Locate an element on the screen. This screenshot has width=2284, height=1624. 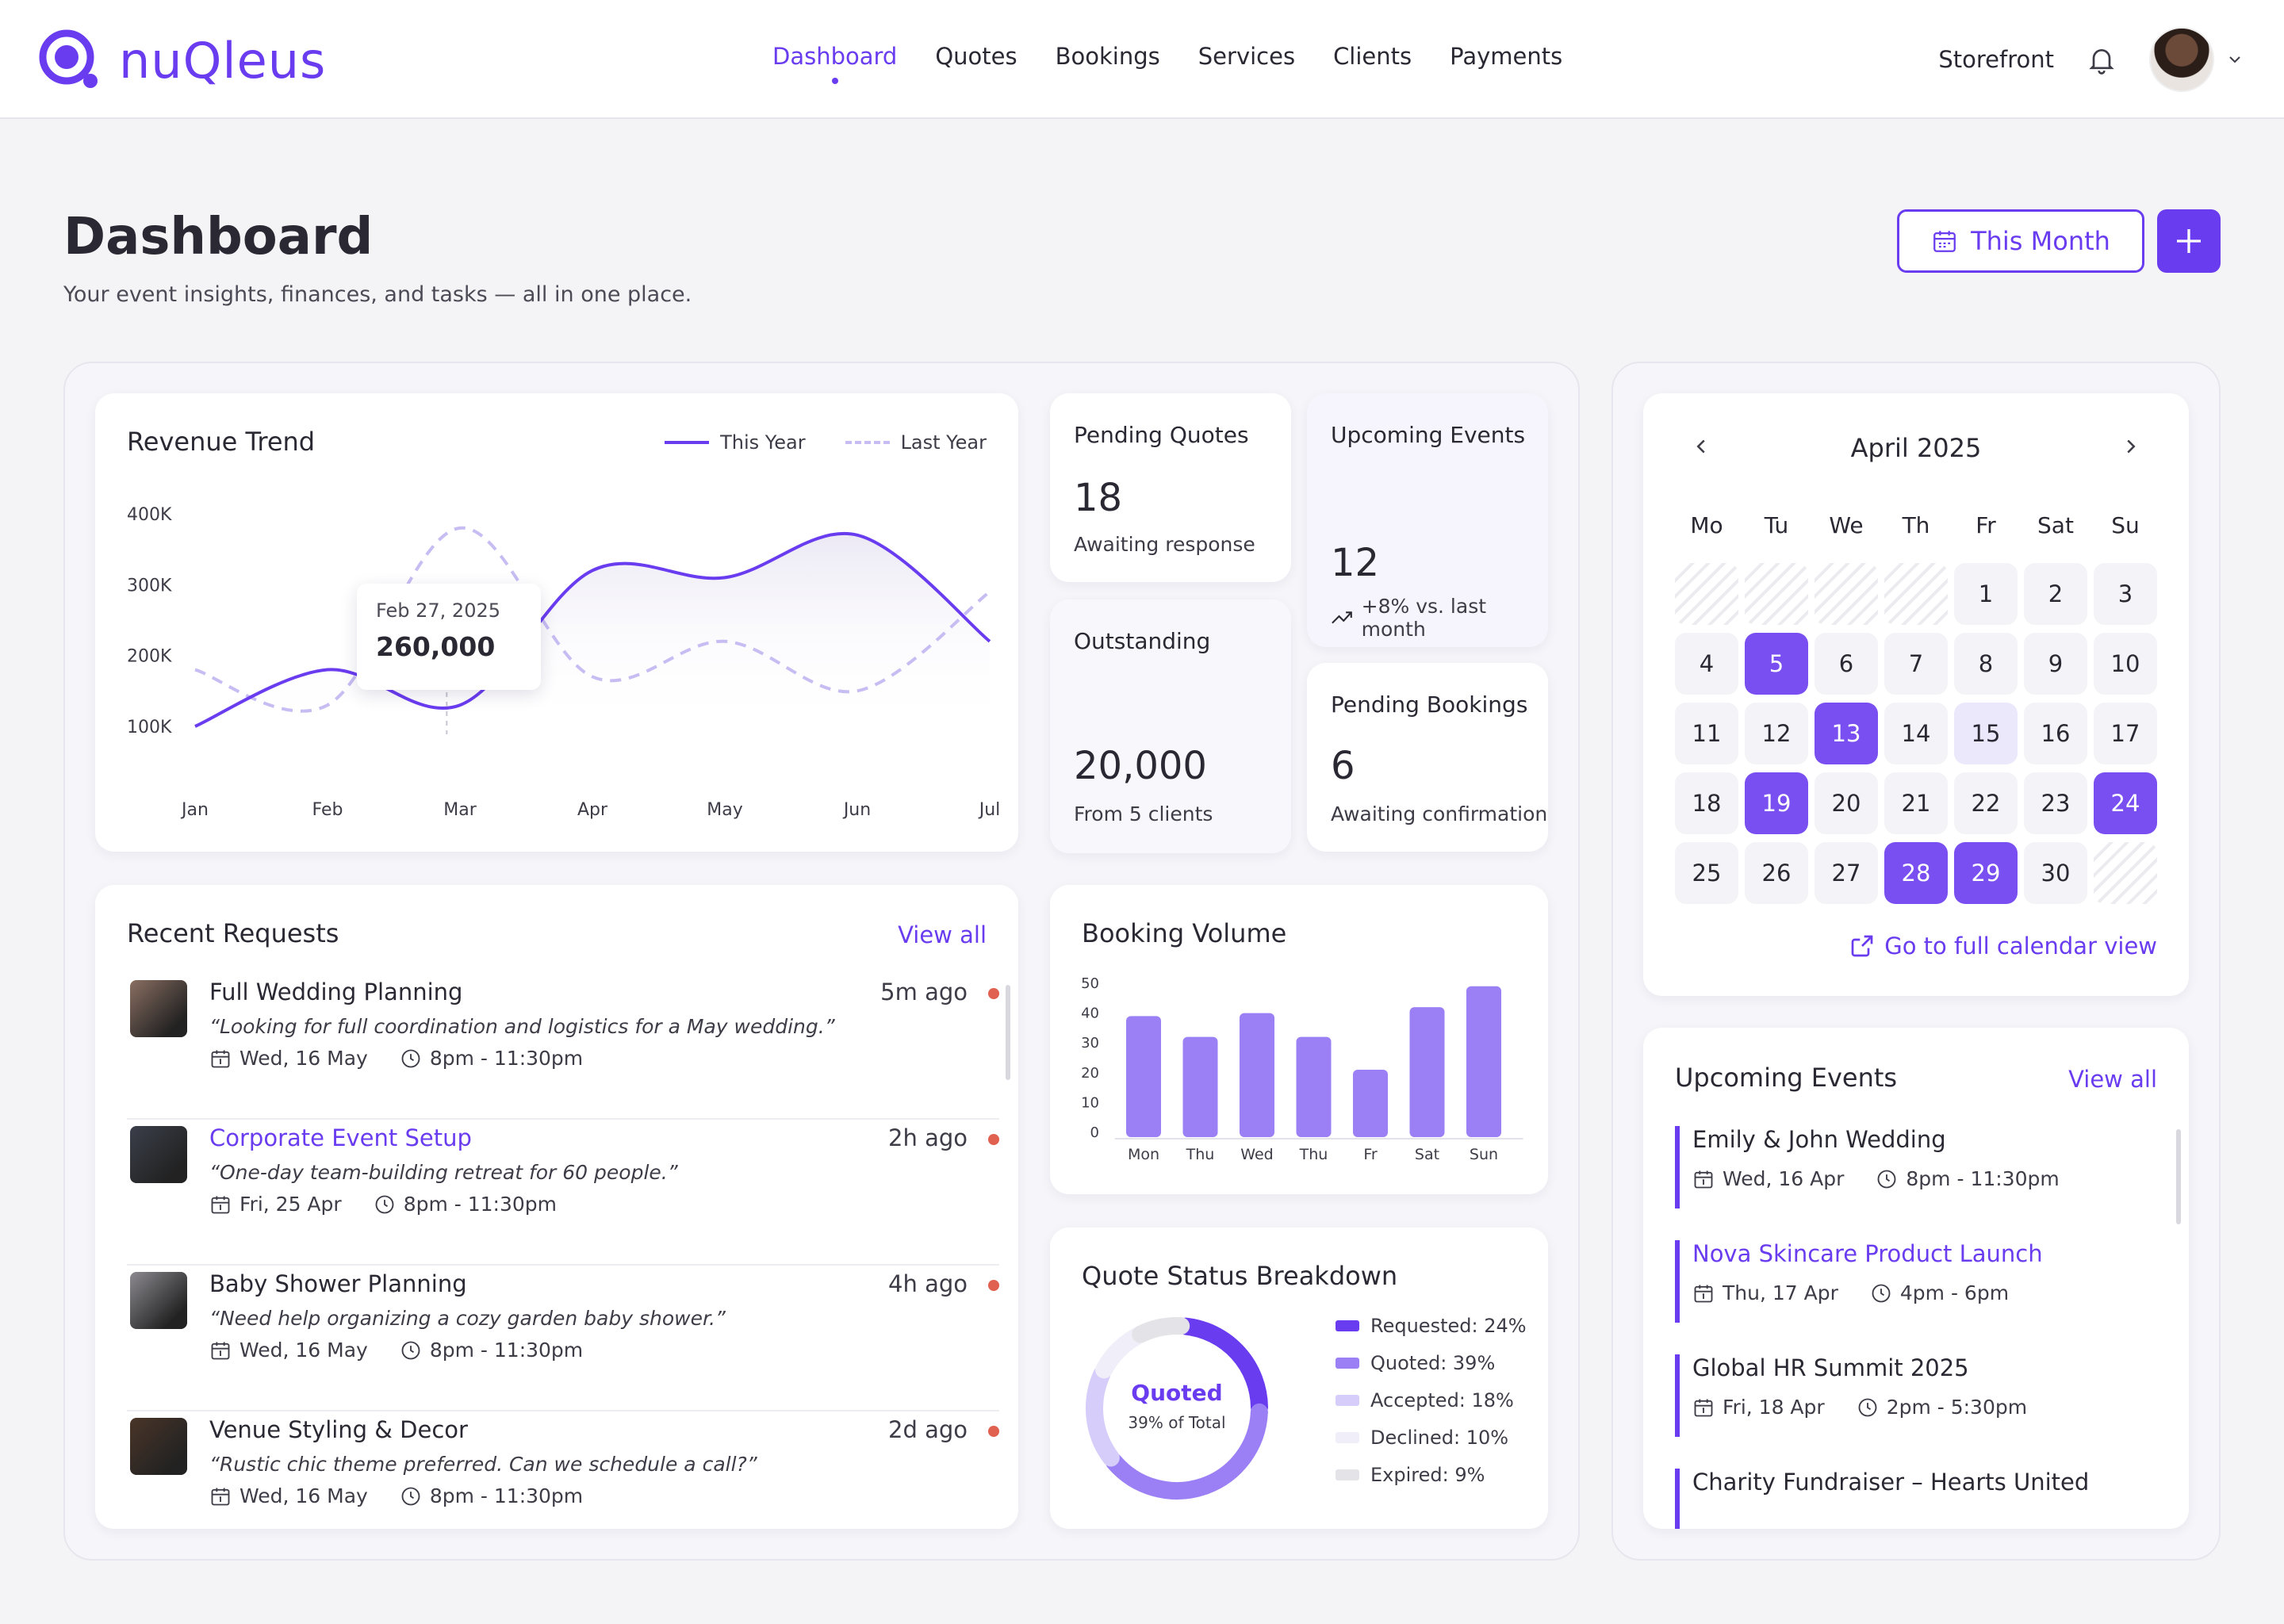
x-tick-label: Mon is located at coordinates (1143, 1154).